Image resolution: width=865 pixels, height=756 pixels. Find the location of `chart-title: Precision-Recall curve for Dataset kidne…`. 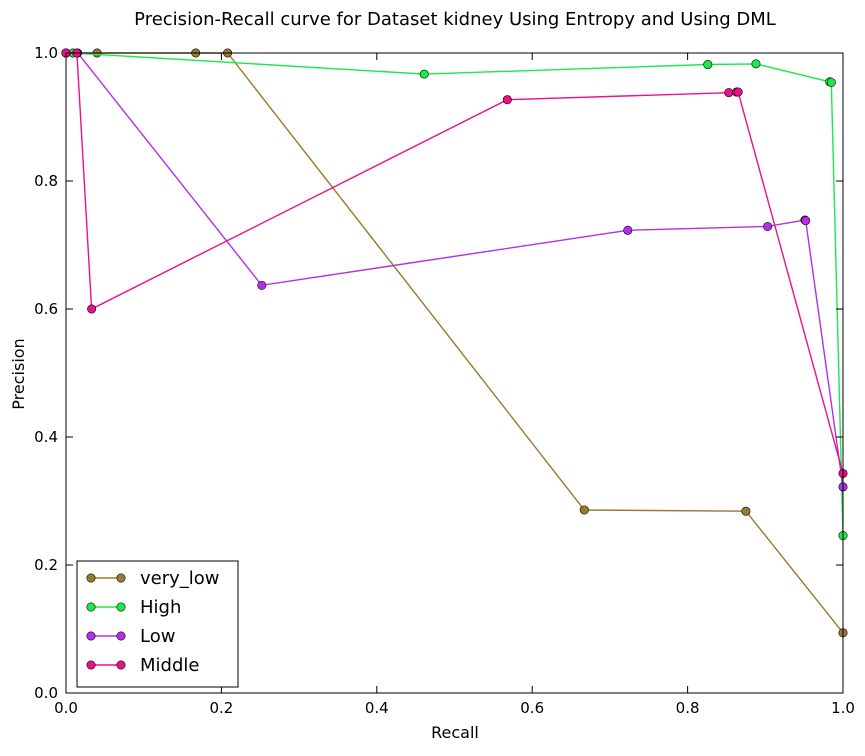

chart-title: Precision-Recall curve for Dataset kidne… is located at coordinates (455, 19).